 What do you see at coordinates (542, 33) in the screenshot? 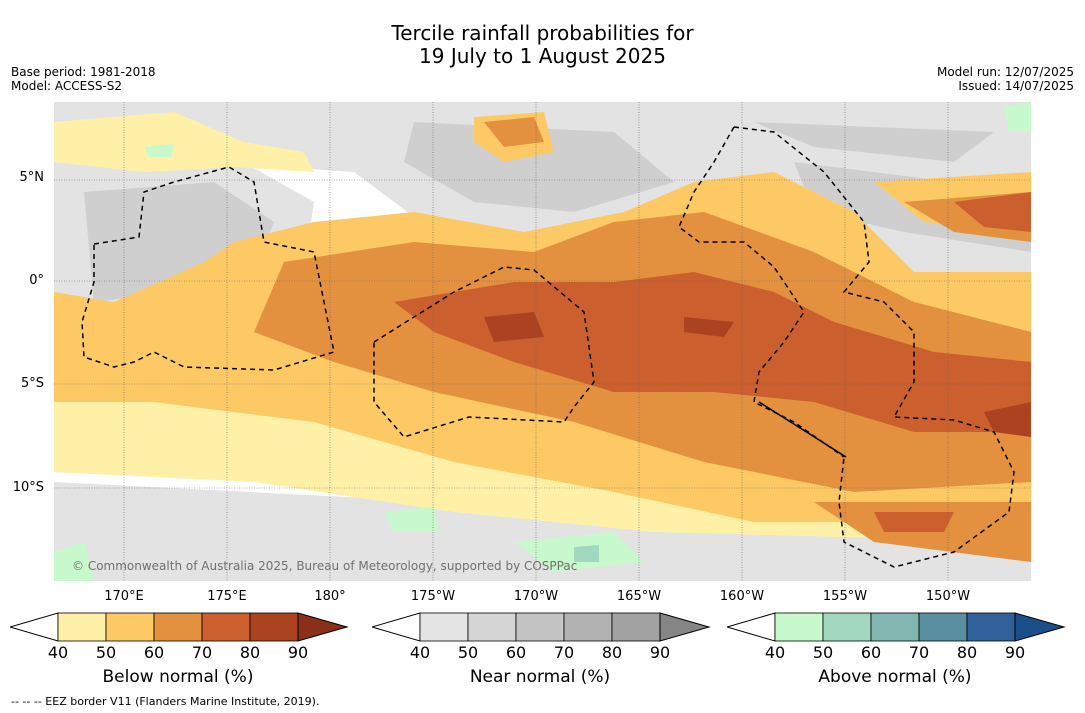
I see `title-line-1: Tercile rainfall probabilities for` at bounding box center [542, 33].